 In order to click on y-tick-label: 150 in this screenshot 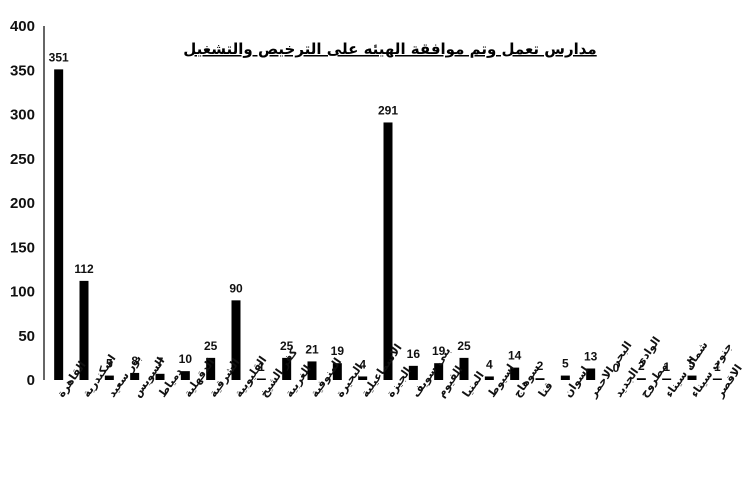, I will do `click(22, 247)`.